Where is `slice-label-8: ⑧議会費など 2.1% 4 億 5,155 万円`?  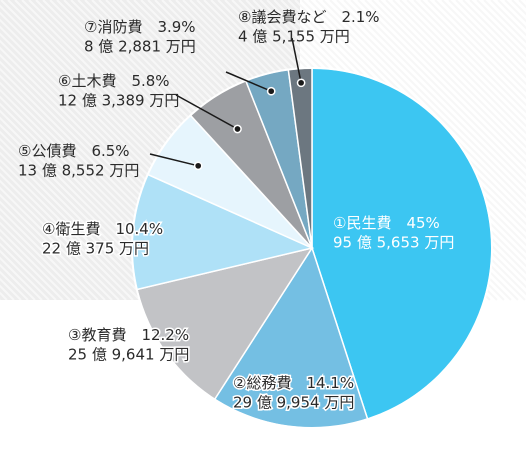
slice-label-8: ⑧議会費など 2.1% 4 億 5,155 万円 is located at coordinates (309, 27).